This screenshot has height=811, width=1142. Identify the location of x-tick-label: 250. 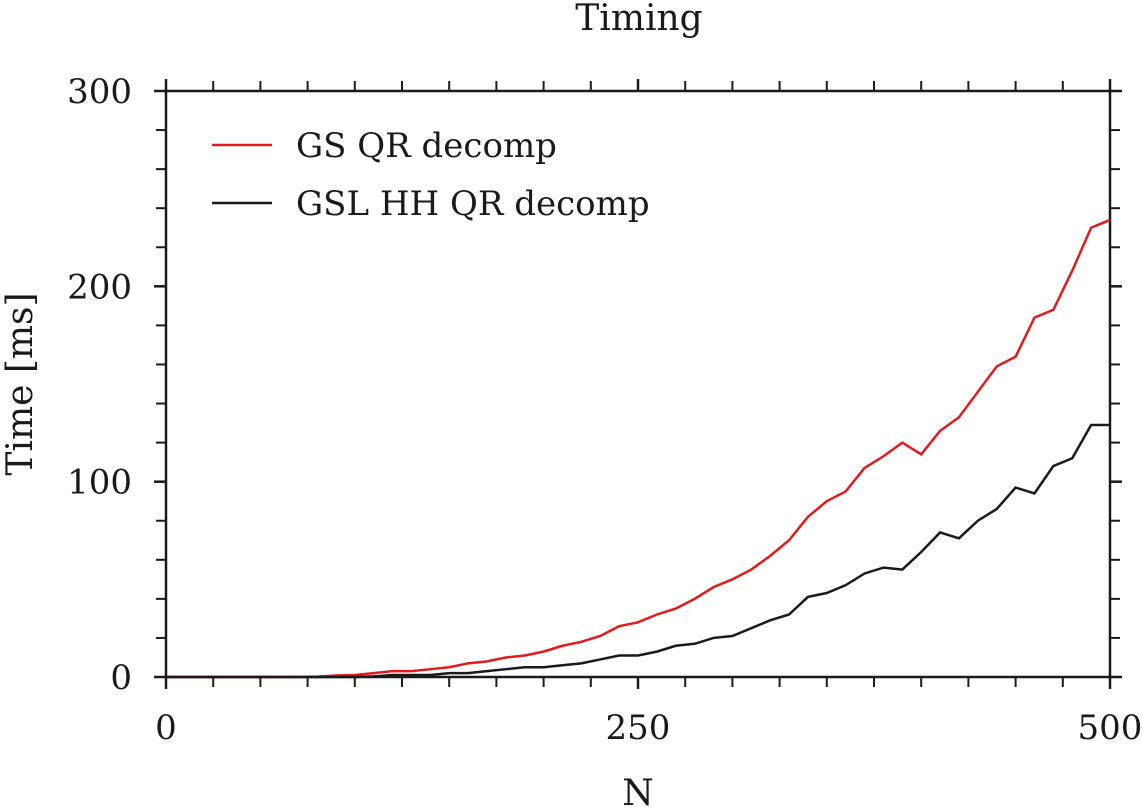
(638, 728).